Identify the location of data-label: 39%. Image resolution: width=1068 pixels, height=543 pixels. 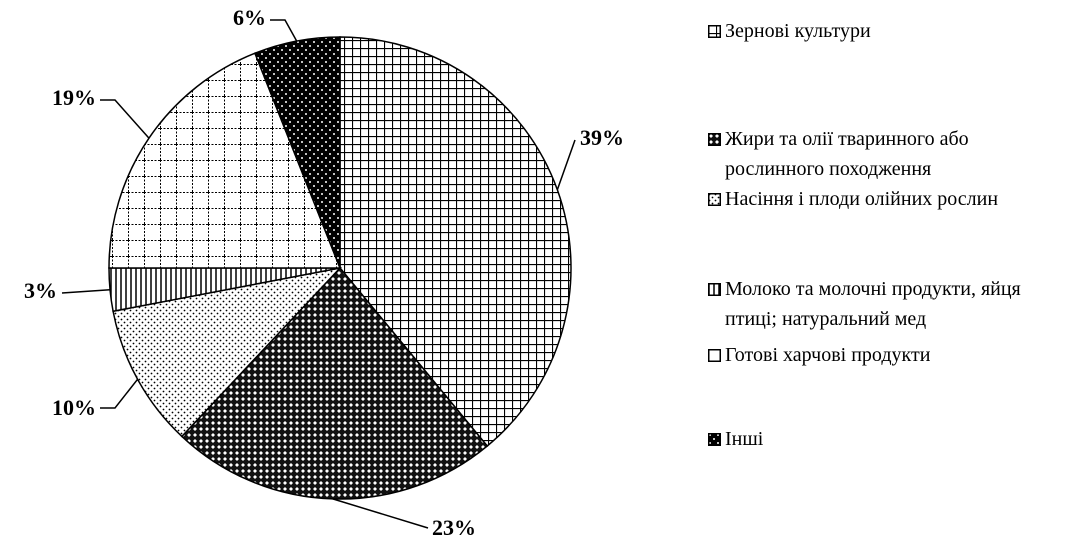
(602, 137).